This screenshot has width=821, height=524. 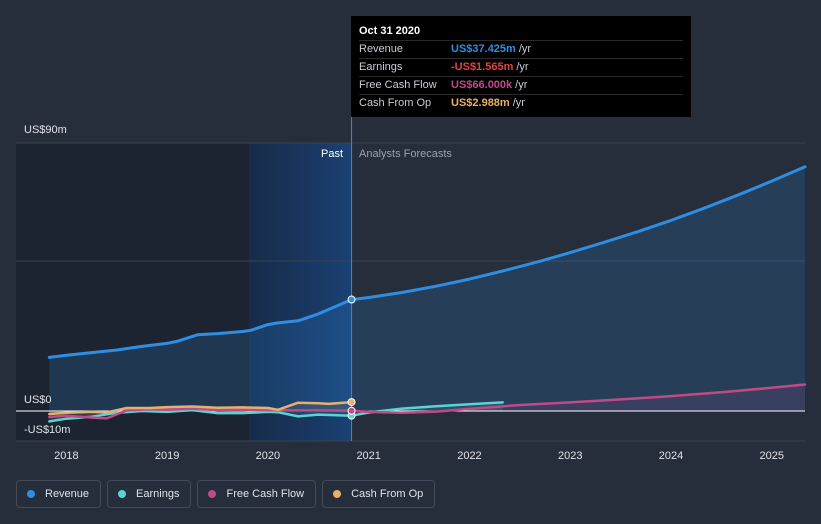 I want to click on x-tick-label: 2019, so click(x=167, y=456).